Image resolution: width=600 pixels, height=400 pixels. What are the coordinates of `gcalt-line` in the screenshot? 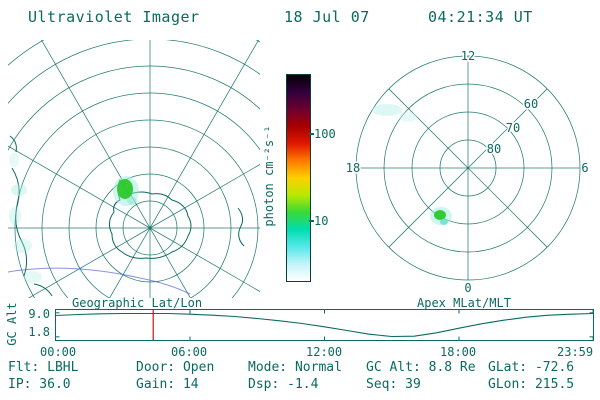 It's located at (324, 325).